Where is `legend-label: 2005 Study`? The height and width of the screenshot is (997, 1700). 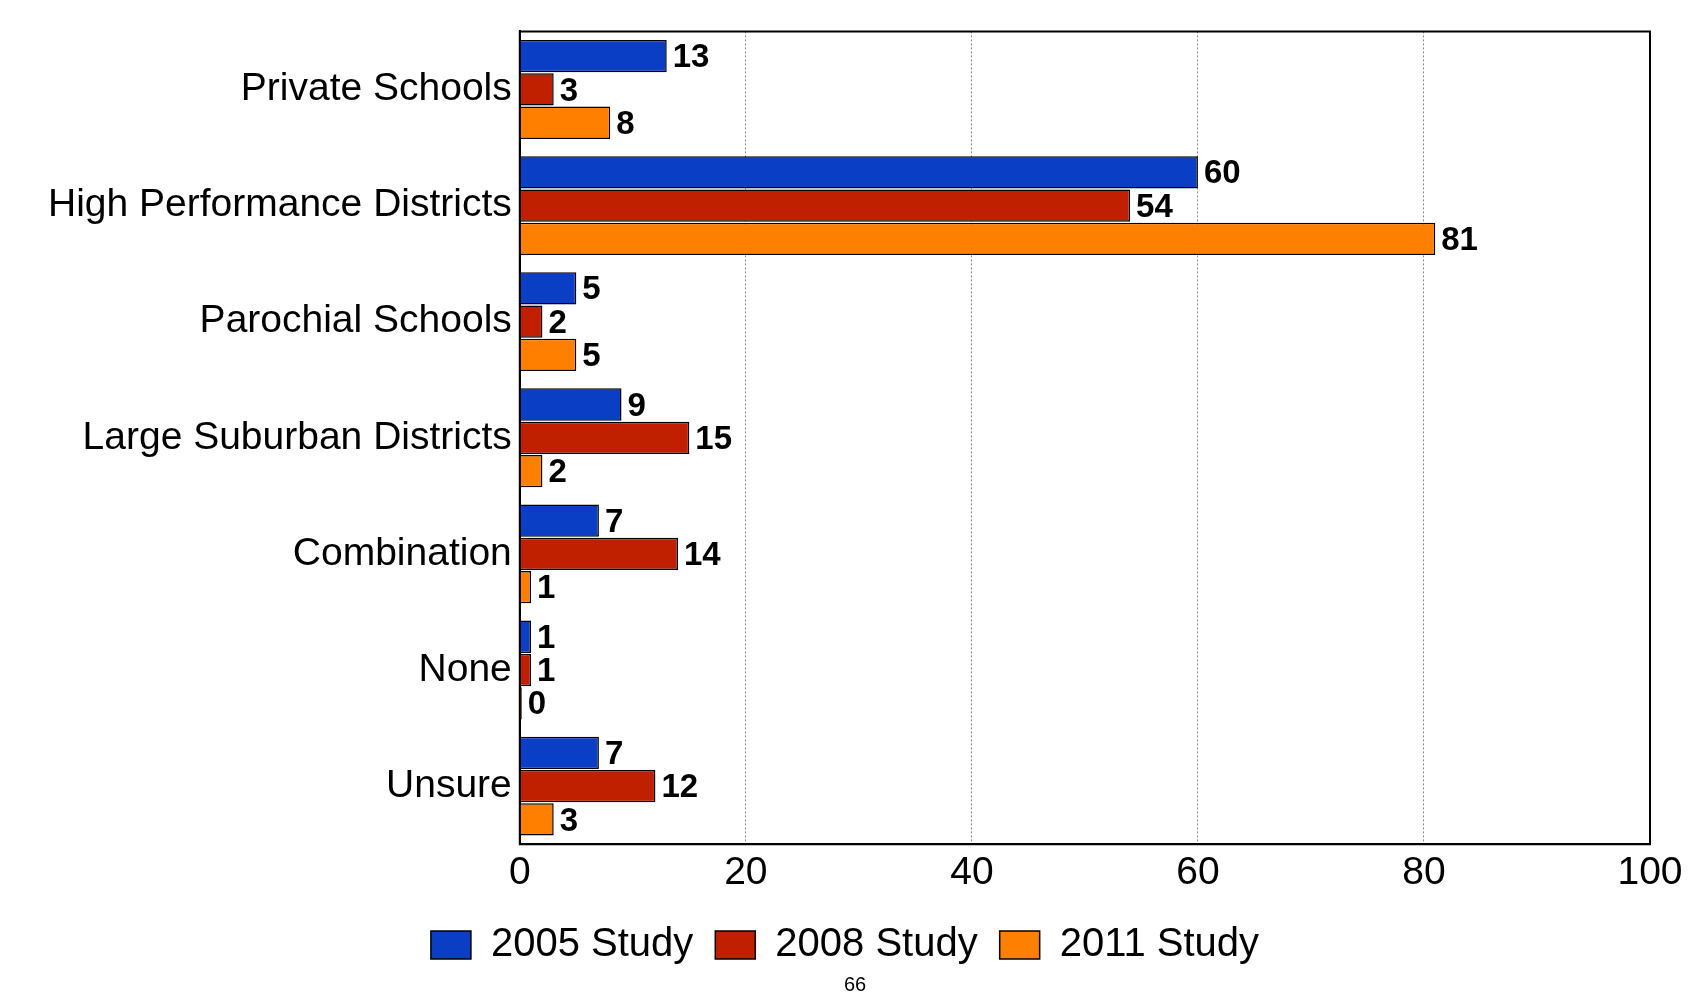
legend-label: 2005 Study is located at coordinates (592, 942).